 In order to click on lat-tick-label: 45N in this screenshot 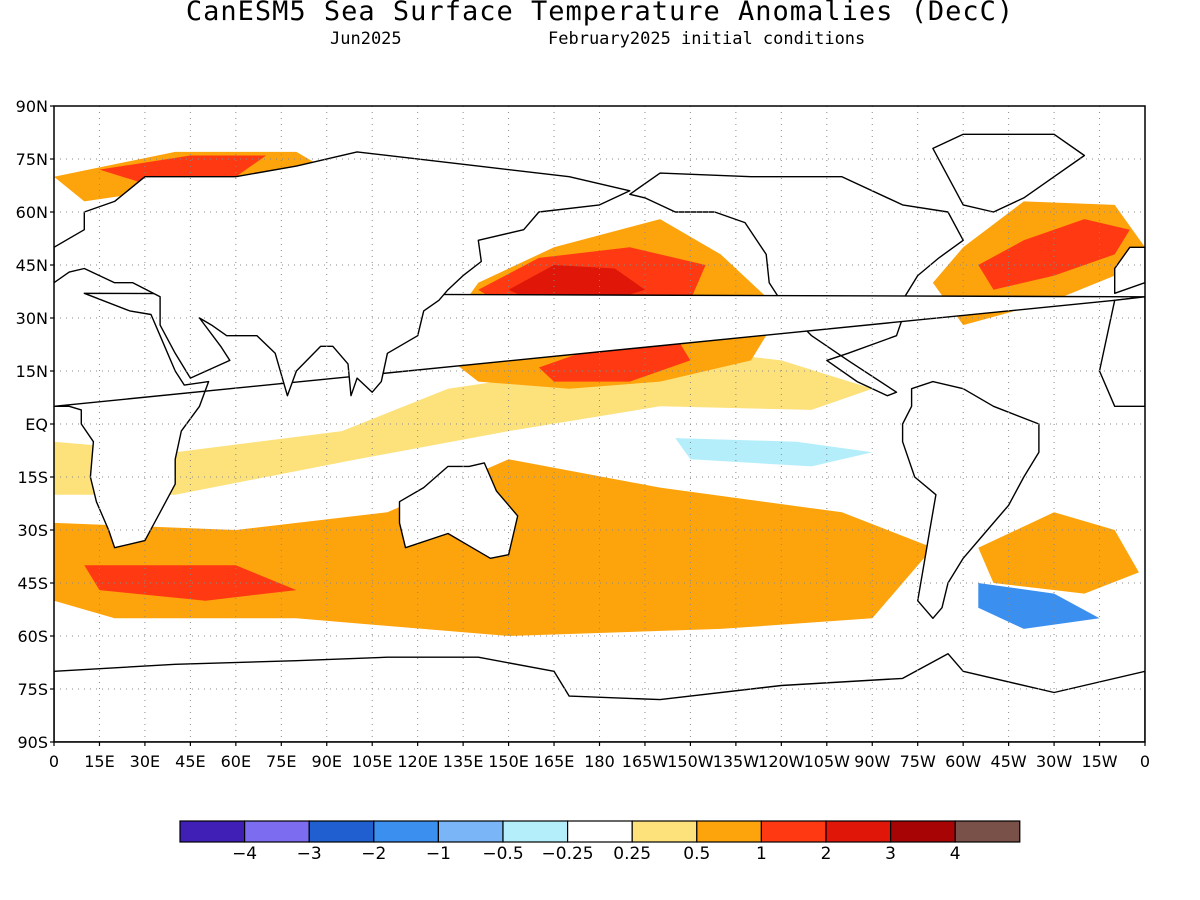, I will do `click(32, 265)`.